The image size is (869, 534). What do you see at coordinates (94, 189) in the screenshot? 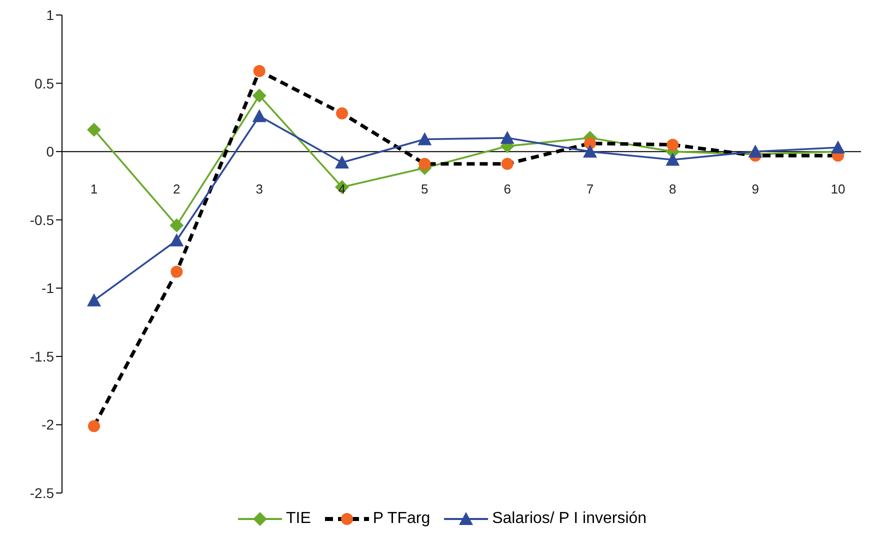
I see `x-tick-label: 1` at bounding box center [94, 189].